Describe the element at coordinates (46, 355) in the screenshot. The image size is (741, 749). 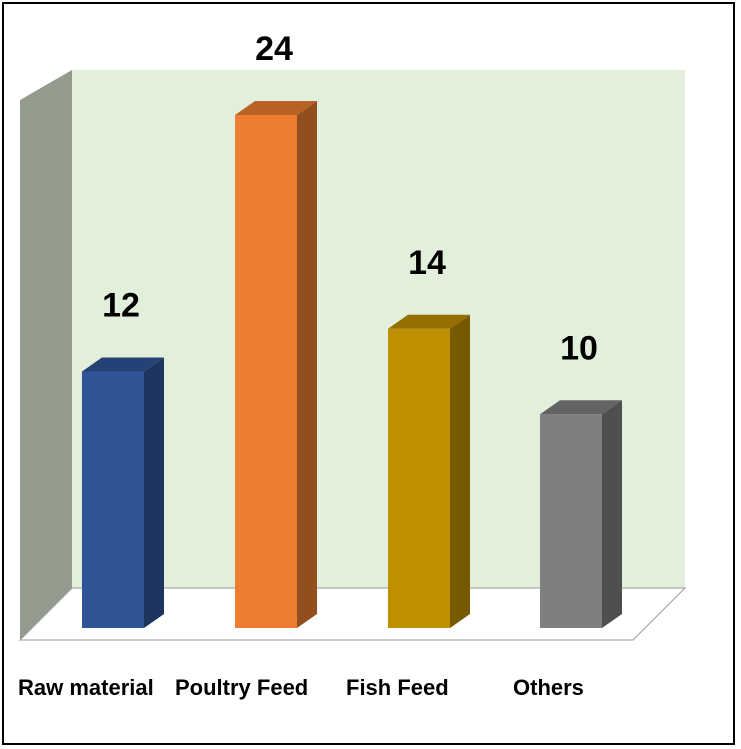
I see `side-wall` at that location.